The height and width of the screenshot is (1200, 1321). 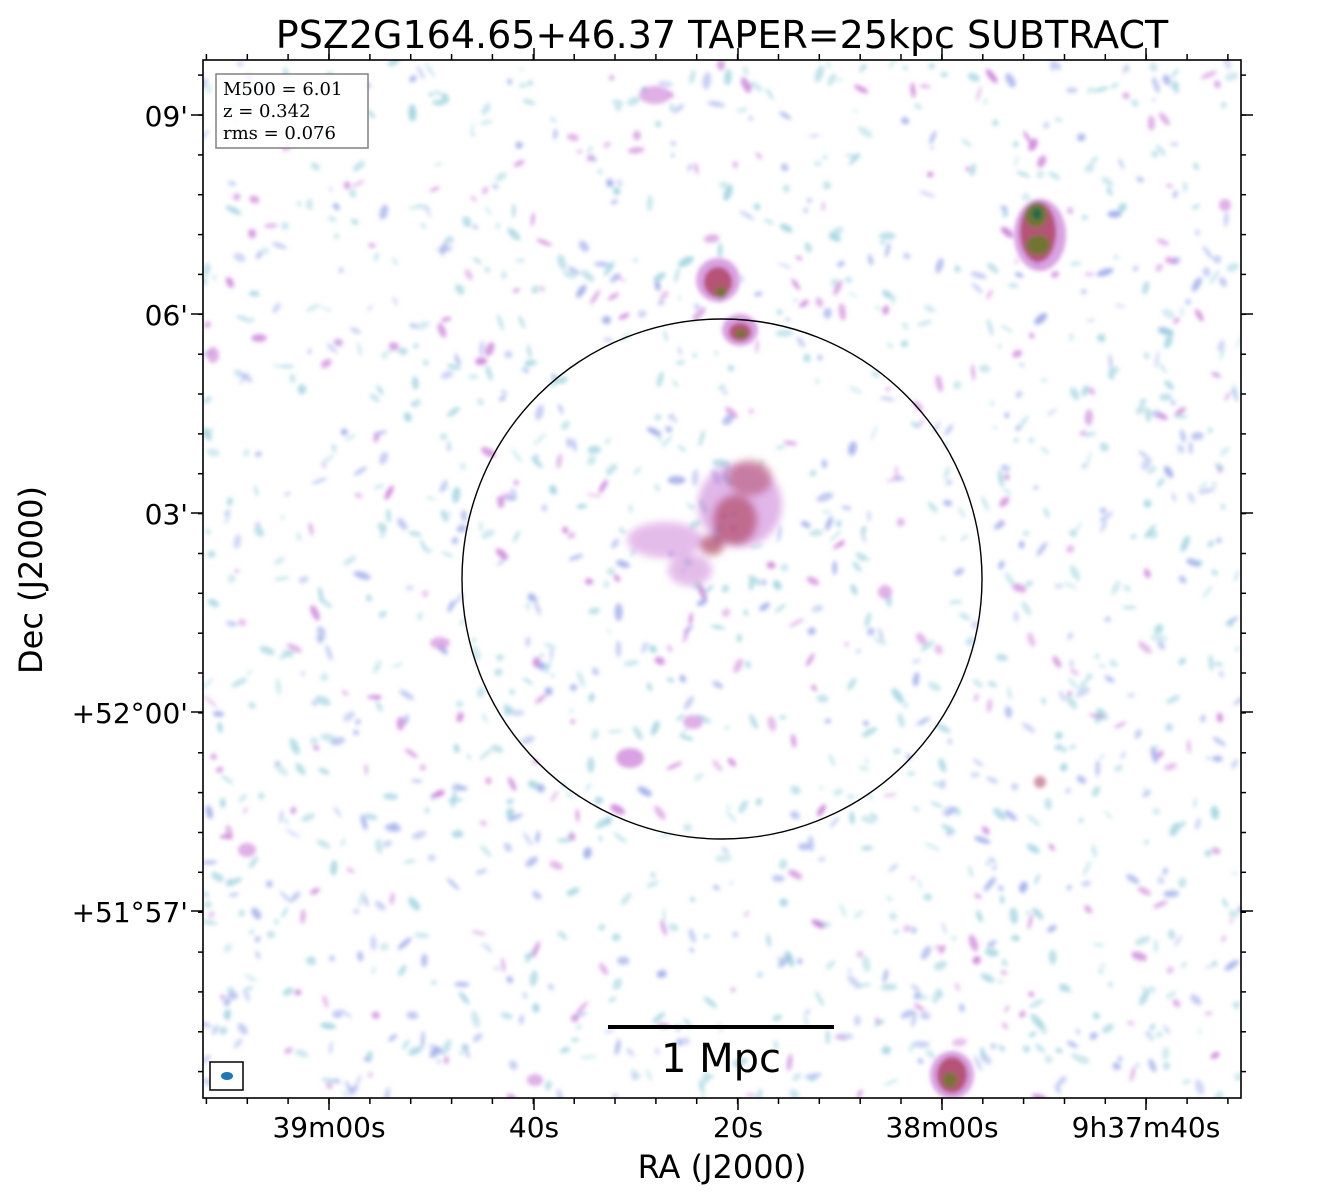 What do you see at coordinates (952, 1074) in the screenshot?
I see `south-compact-source` at bounding box center [952, 1074].